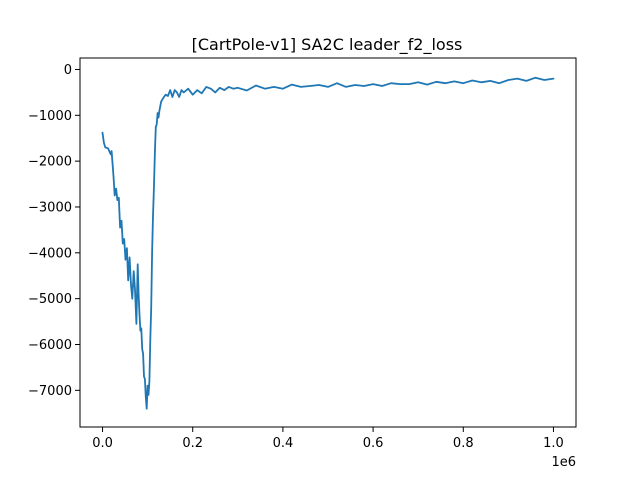  I want to click on x-axis-offset-label: 1e6, so click(563, 462).